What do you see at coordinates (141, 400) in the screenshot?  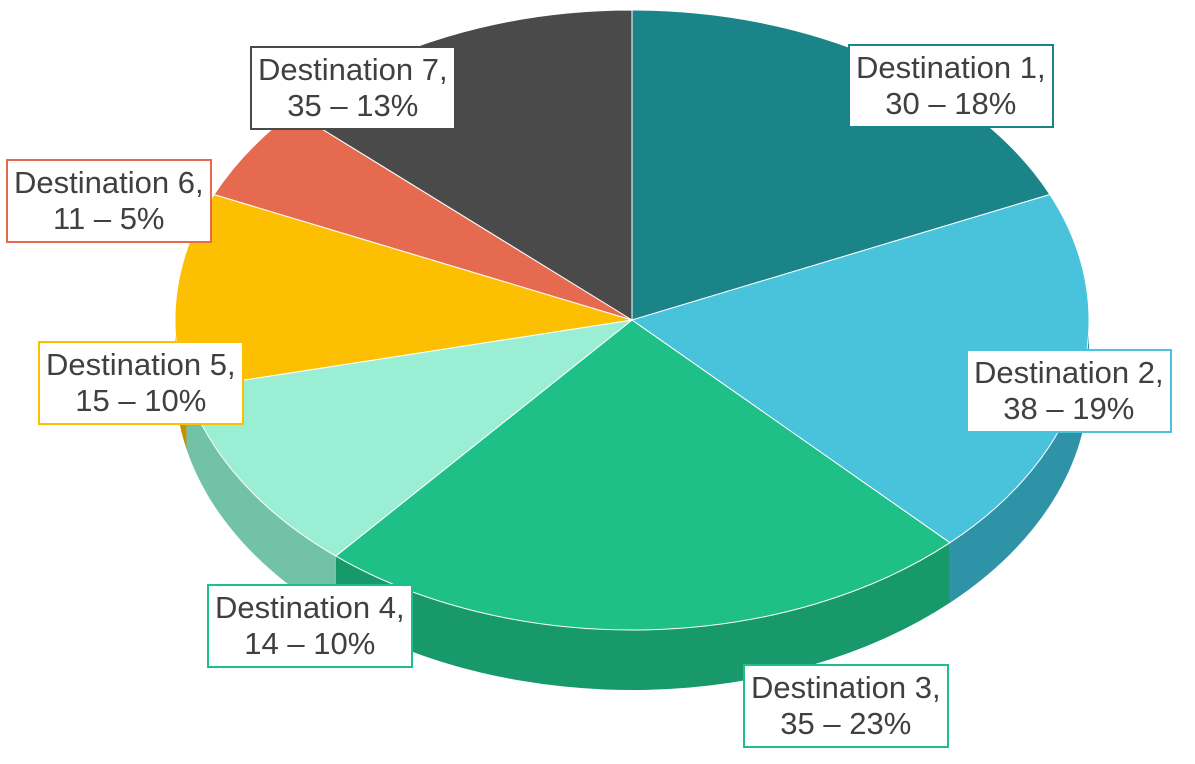 I see `slice-label-value: 15 – 10%` at bounding box center [141, 400].